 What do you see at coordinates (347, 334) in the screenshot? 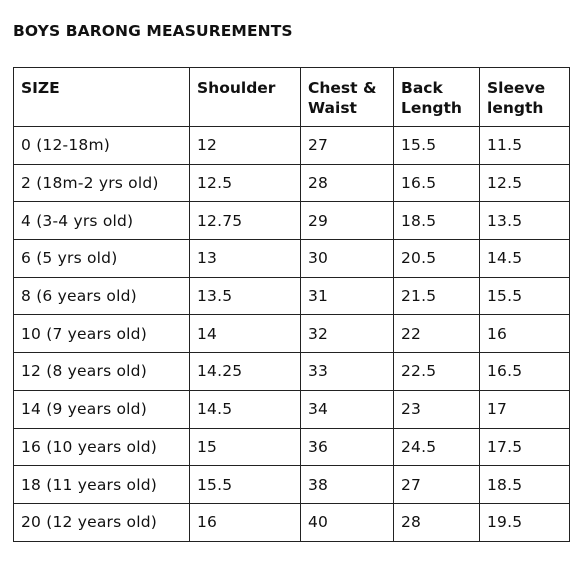
I see `cell-chest-waist: 32` at bounding box center [347, 334].